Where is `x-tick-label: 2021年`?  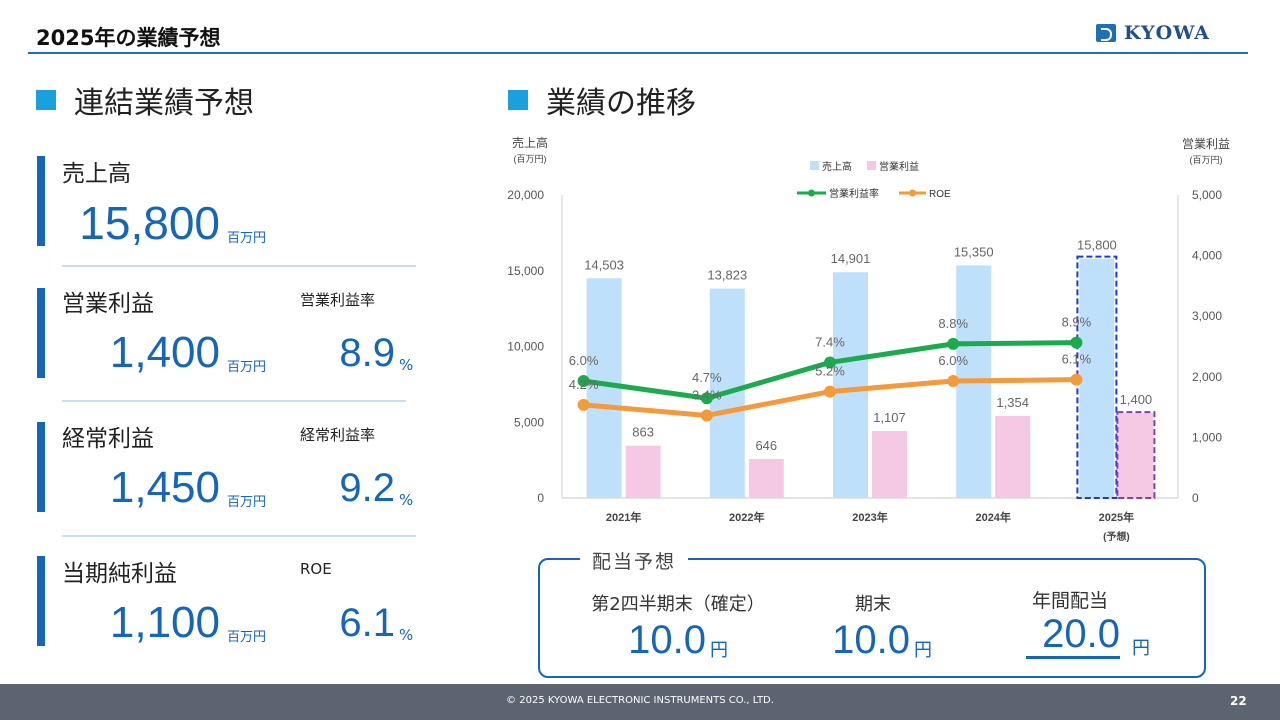 x-tick-label: 2021年 is located at coordinates (623, 517).